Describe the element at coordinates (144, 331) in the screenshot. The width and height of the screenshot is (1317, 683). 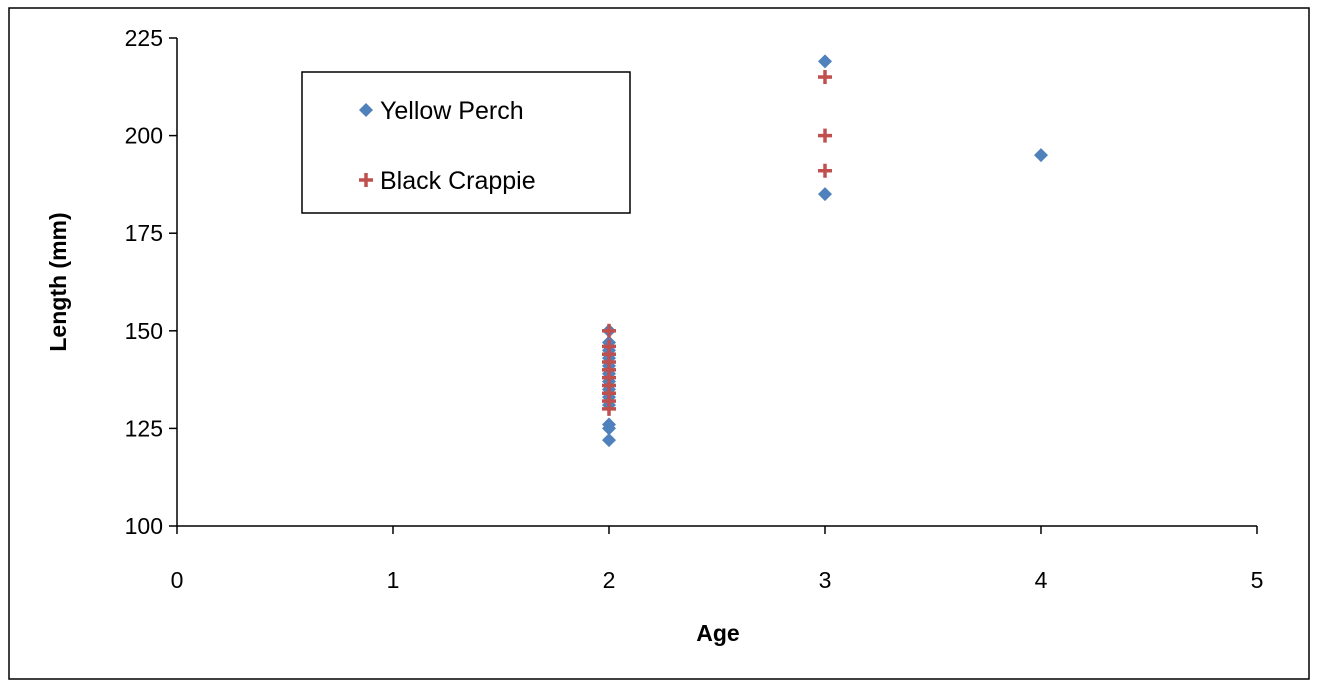
I see `y-tick-label: 150` at that location.